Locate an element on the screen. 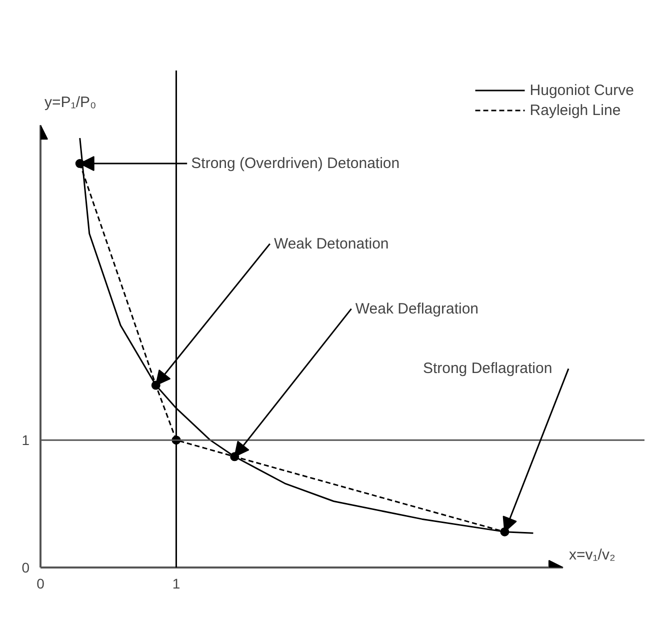 This screenshot has height=617, width=664. annotation: Strong Deflagration is located at coordinates (487, 369).